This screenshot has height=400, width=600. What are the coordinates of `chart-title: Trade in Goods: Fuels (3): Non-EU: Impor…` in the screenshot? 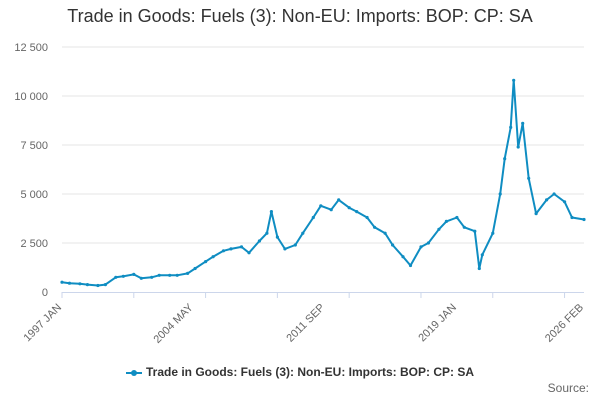 It's located at (300, 16).